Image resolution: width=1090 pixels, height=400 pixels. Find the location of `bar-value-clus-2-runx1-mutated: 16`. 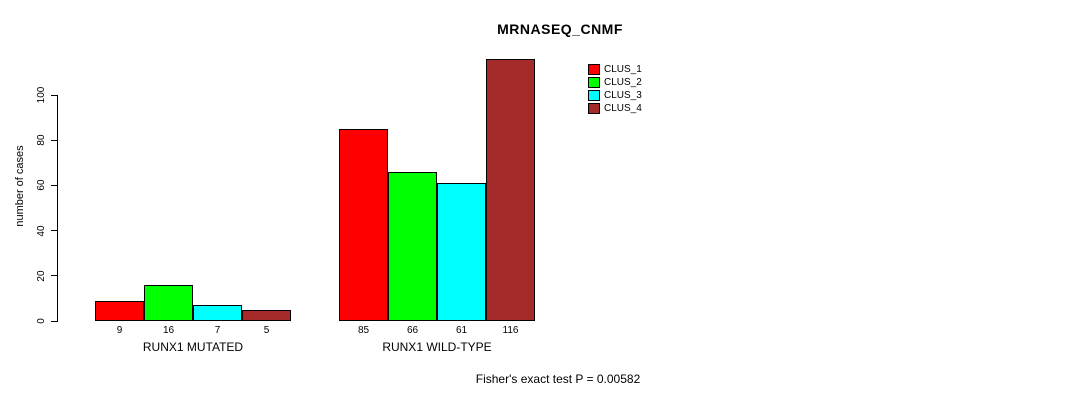

bar-value-clus-2-runx1-mutated: 16 is located at coordinates (168, 330).